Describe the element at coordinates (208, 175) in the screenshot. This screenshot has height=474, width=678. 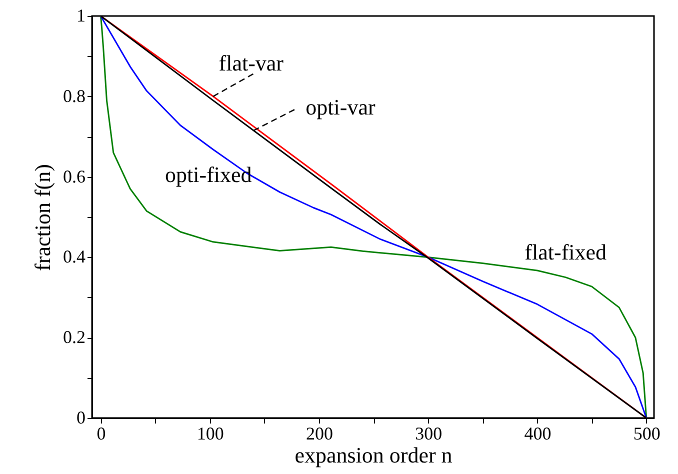
I see `annotation: opti-fixed` at that location.